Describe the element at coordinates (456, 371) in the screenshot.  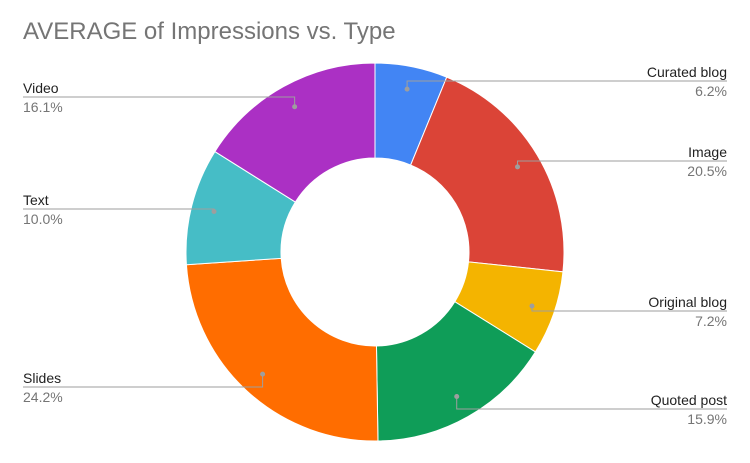
I see `slice-quoted-post` at that location.